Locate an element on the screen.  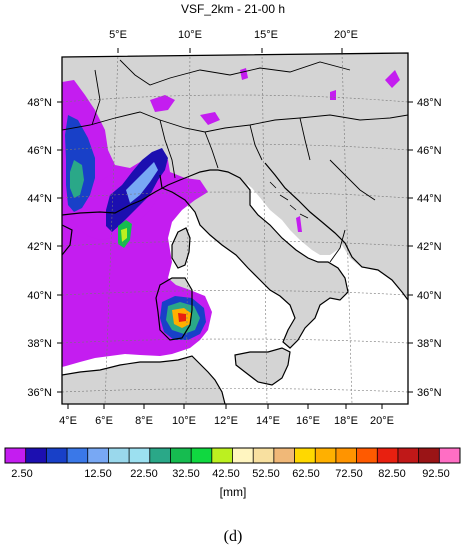
land-balkans is located at coordinates (336, 225).